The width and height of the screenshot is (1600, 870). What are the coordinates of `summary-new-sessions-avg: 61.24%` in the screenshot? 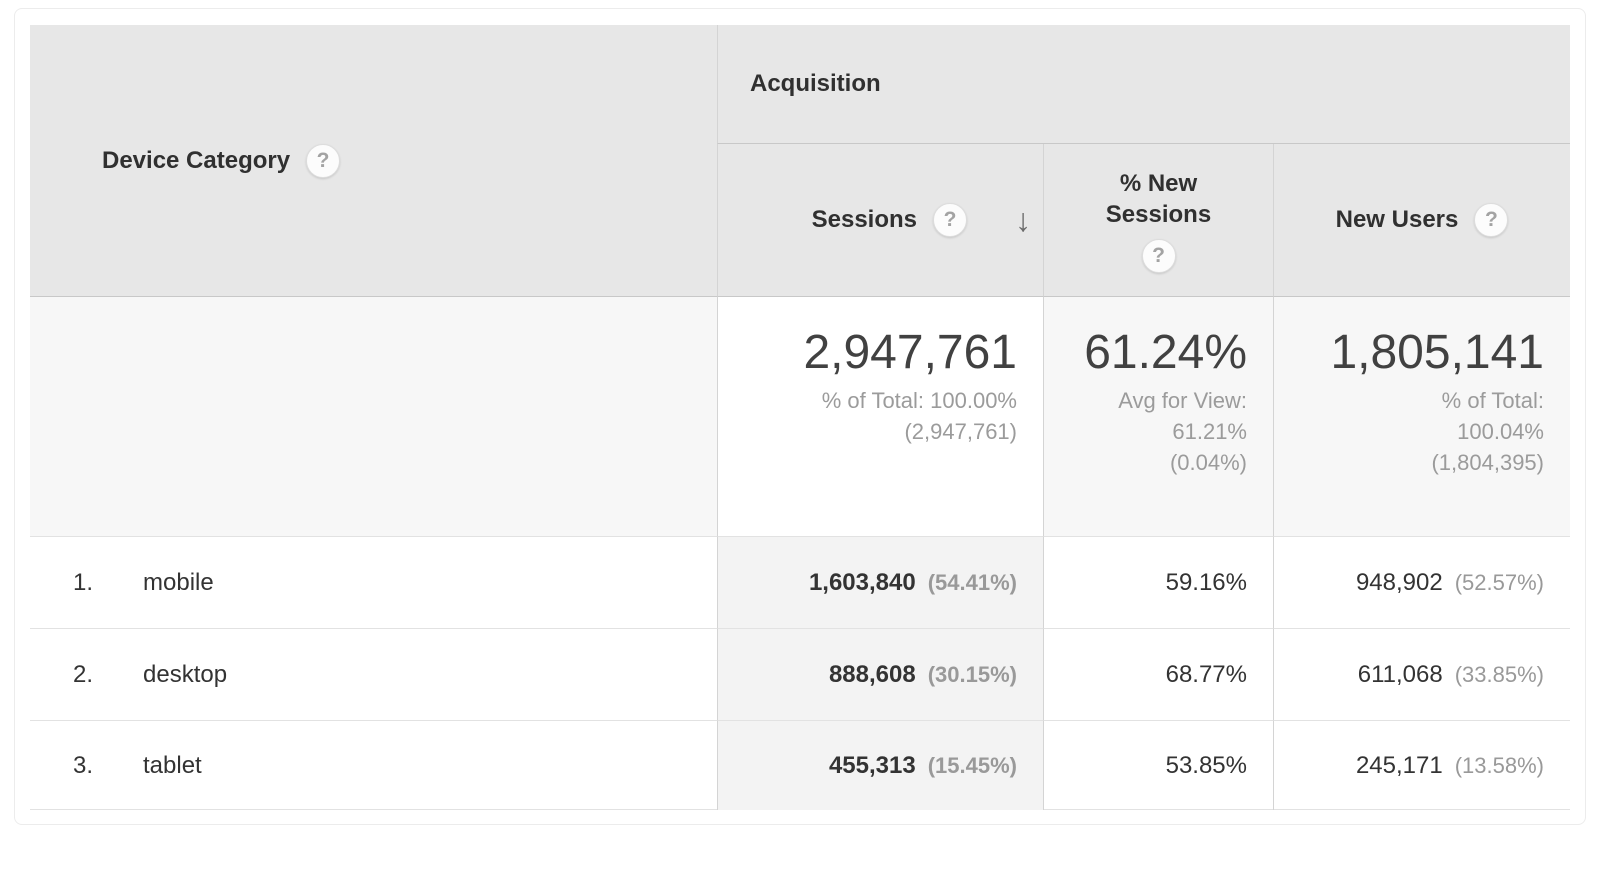 It's located at (1165, 352).